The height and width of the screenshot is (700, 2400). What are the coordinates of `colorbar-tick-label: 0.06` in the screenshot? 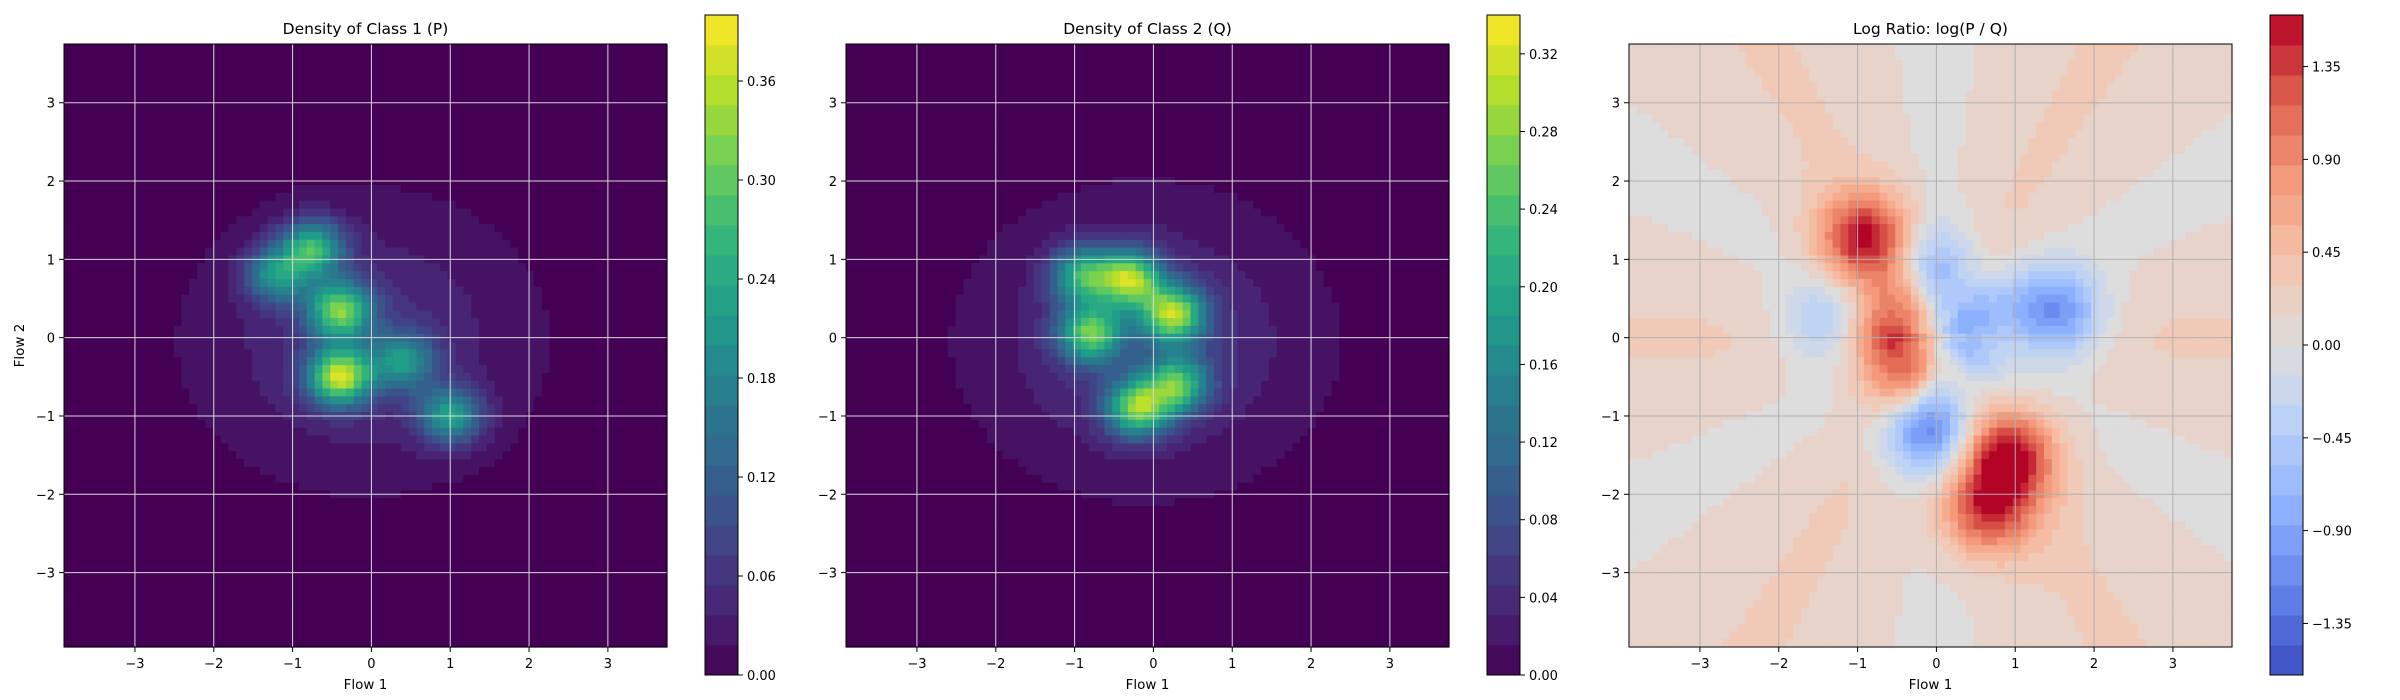 It's located at (761, 577).